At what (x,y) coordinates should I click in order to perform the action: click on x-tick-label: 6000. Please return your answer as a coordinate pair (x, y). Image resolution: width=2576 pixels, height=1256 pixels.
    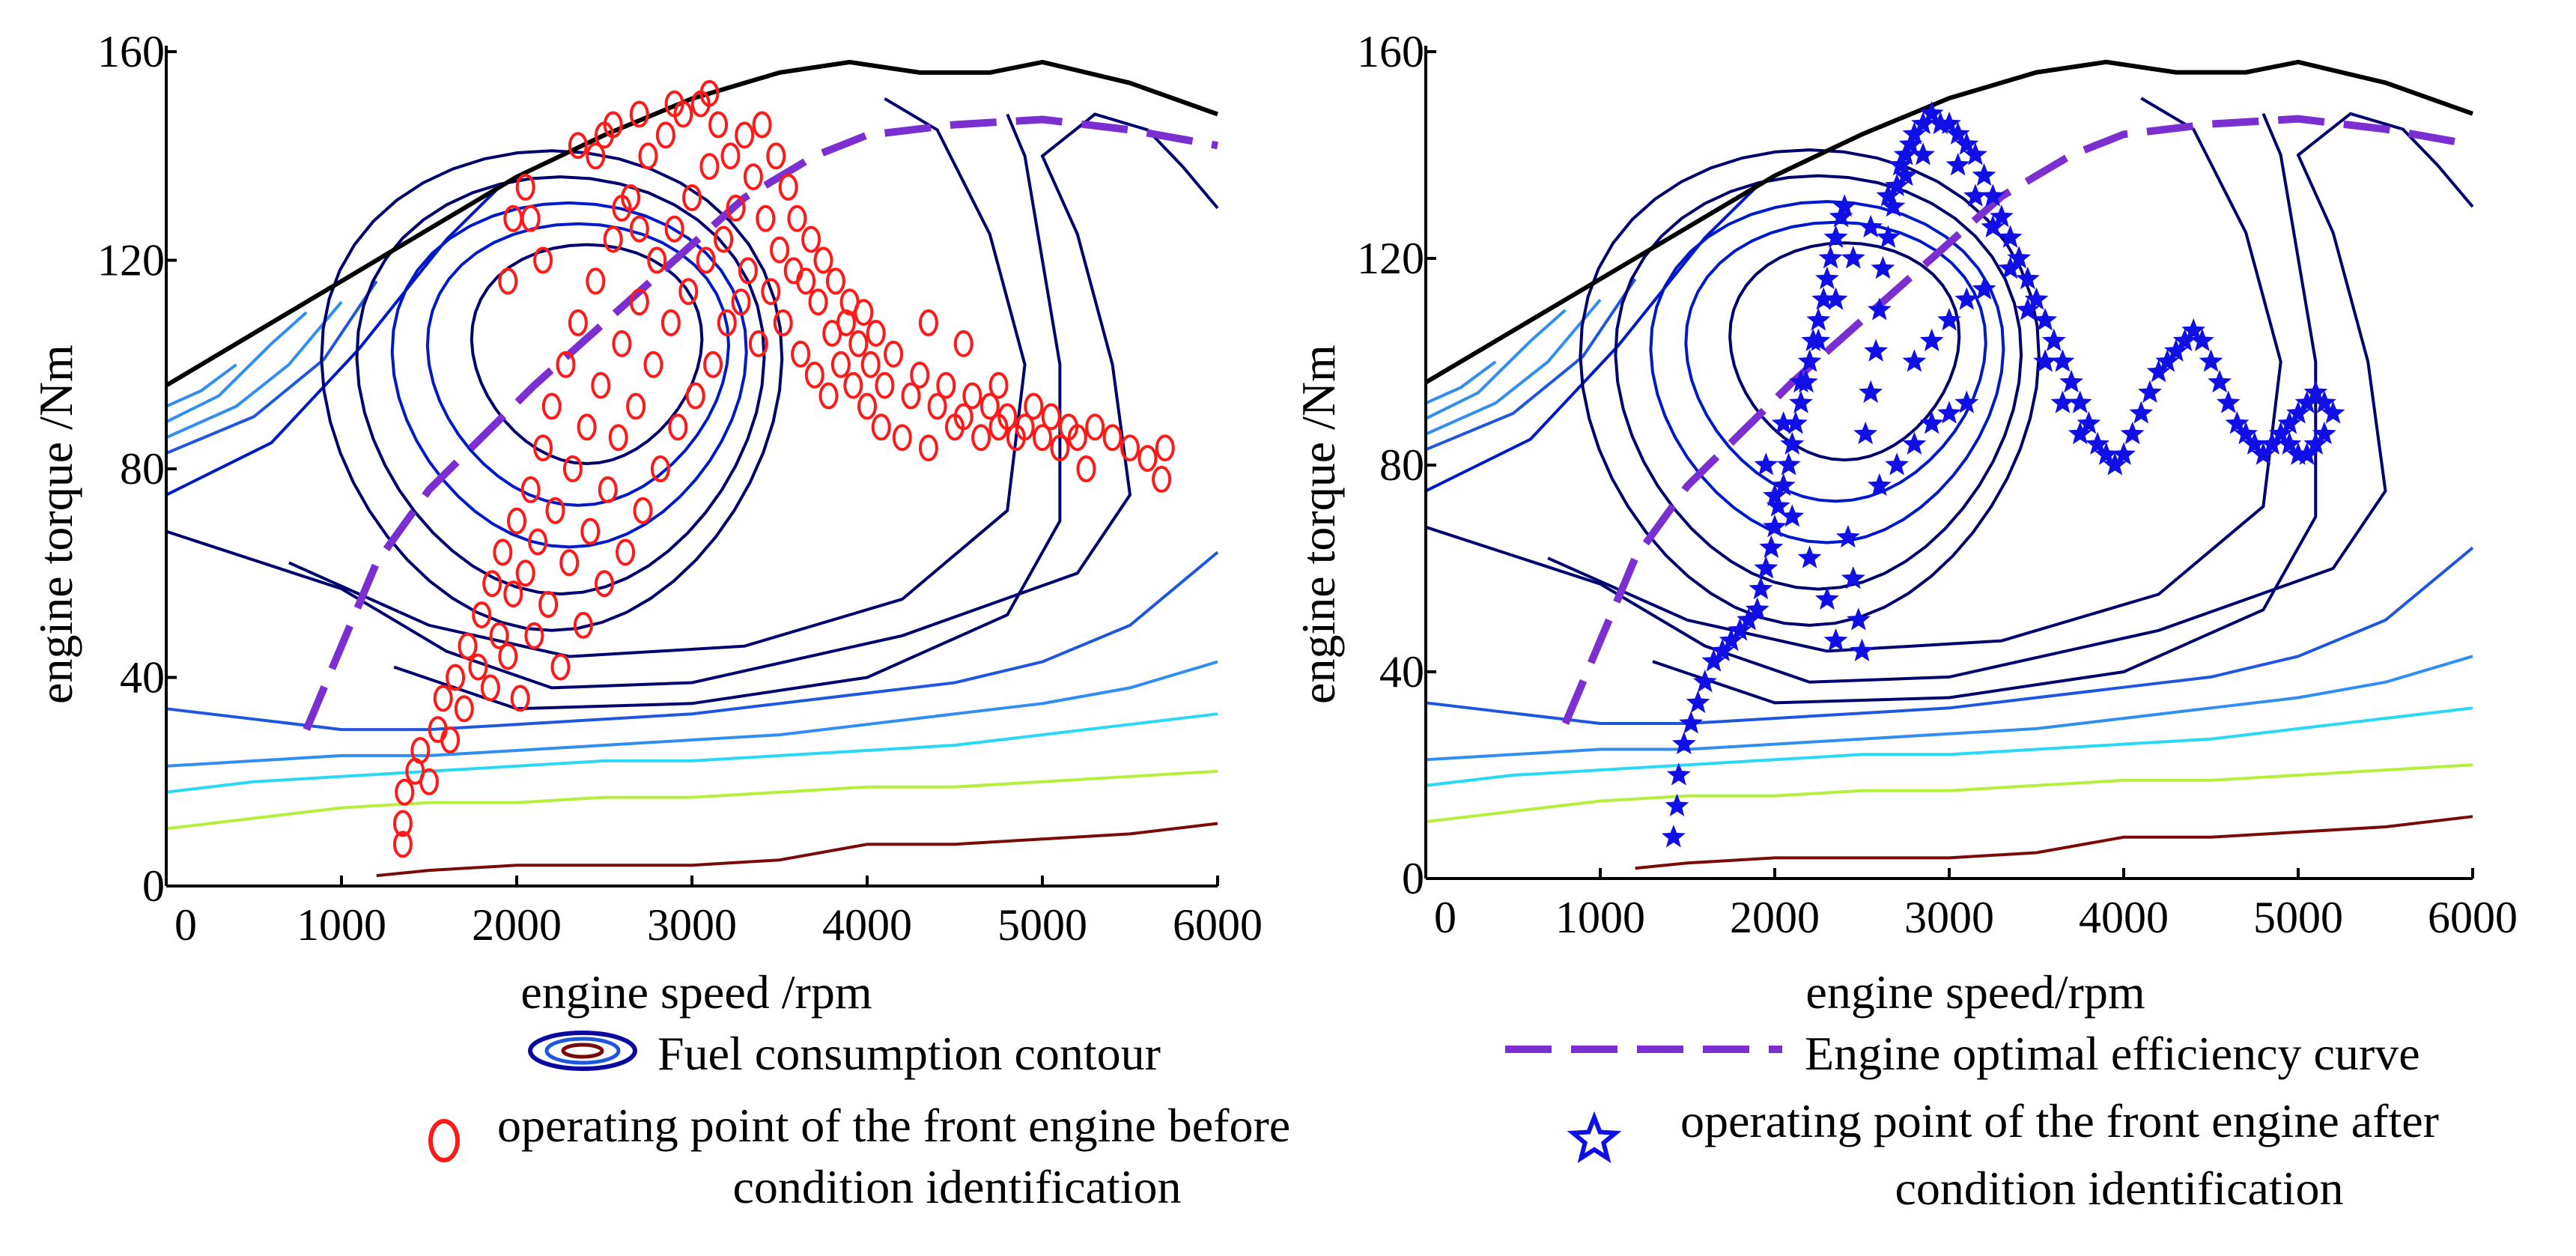
    Looking at the image, I should click on (1218, 925).